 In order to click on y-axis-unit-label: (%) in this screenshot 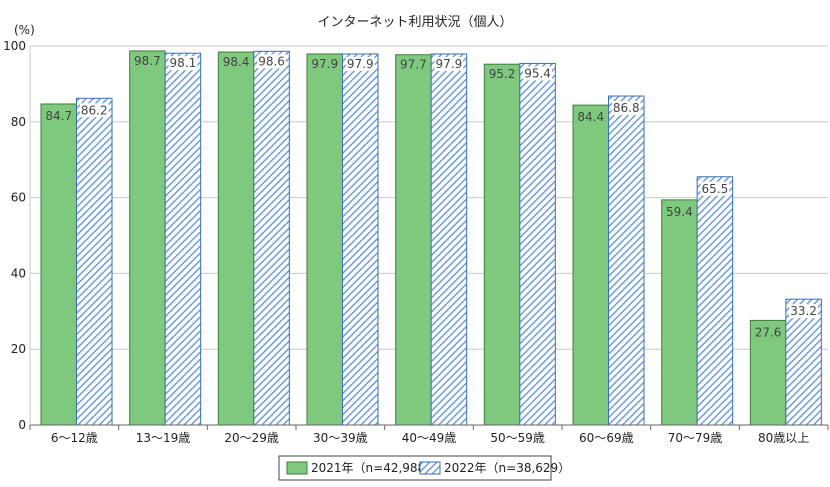, I will do `click(24, 30)`.